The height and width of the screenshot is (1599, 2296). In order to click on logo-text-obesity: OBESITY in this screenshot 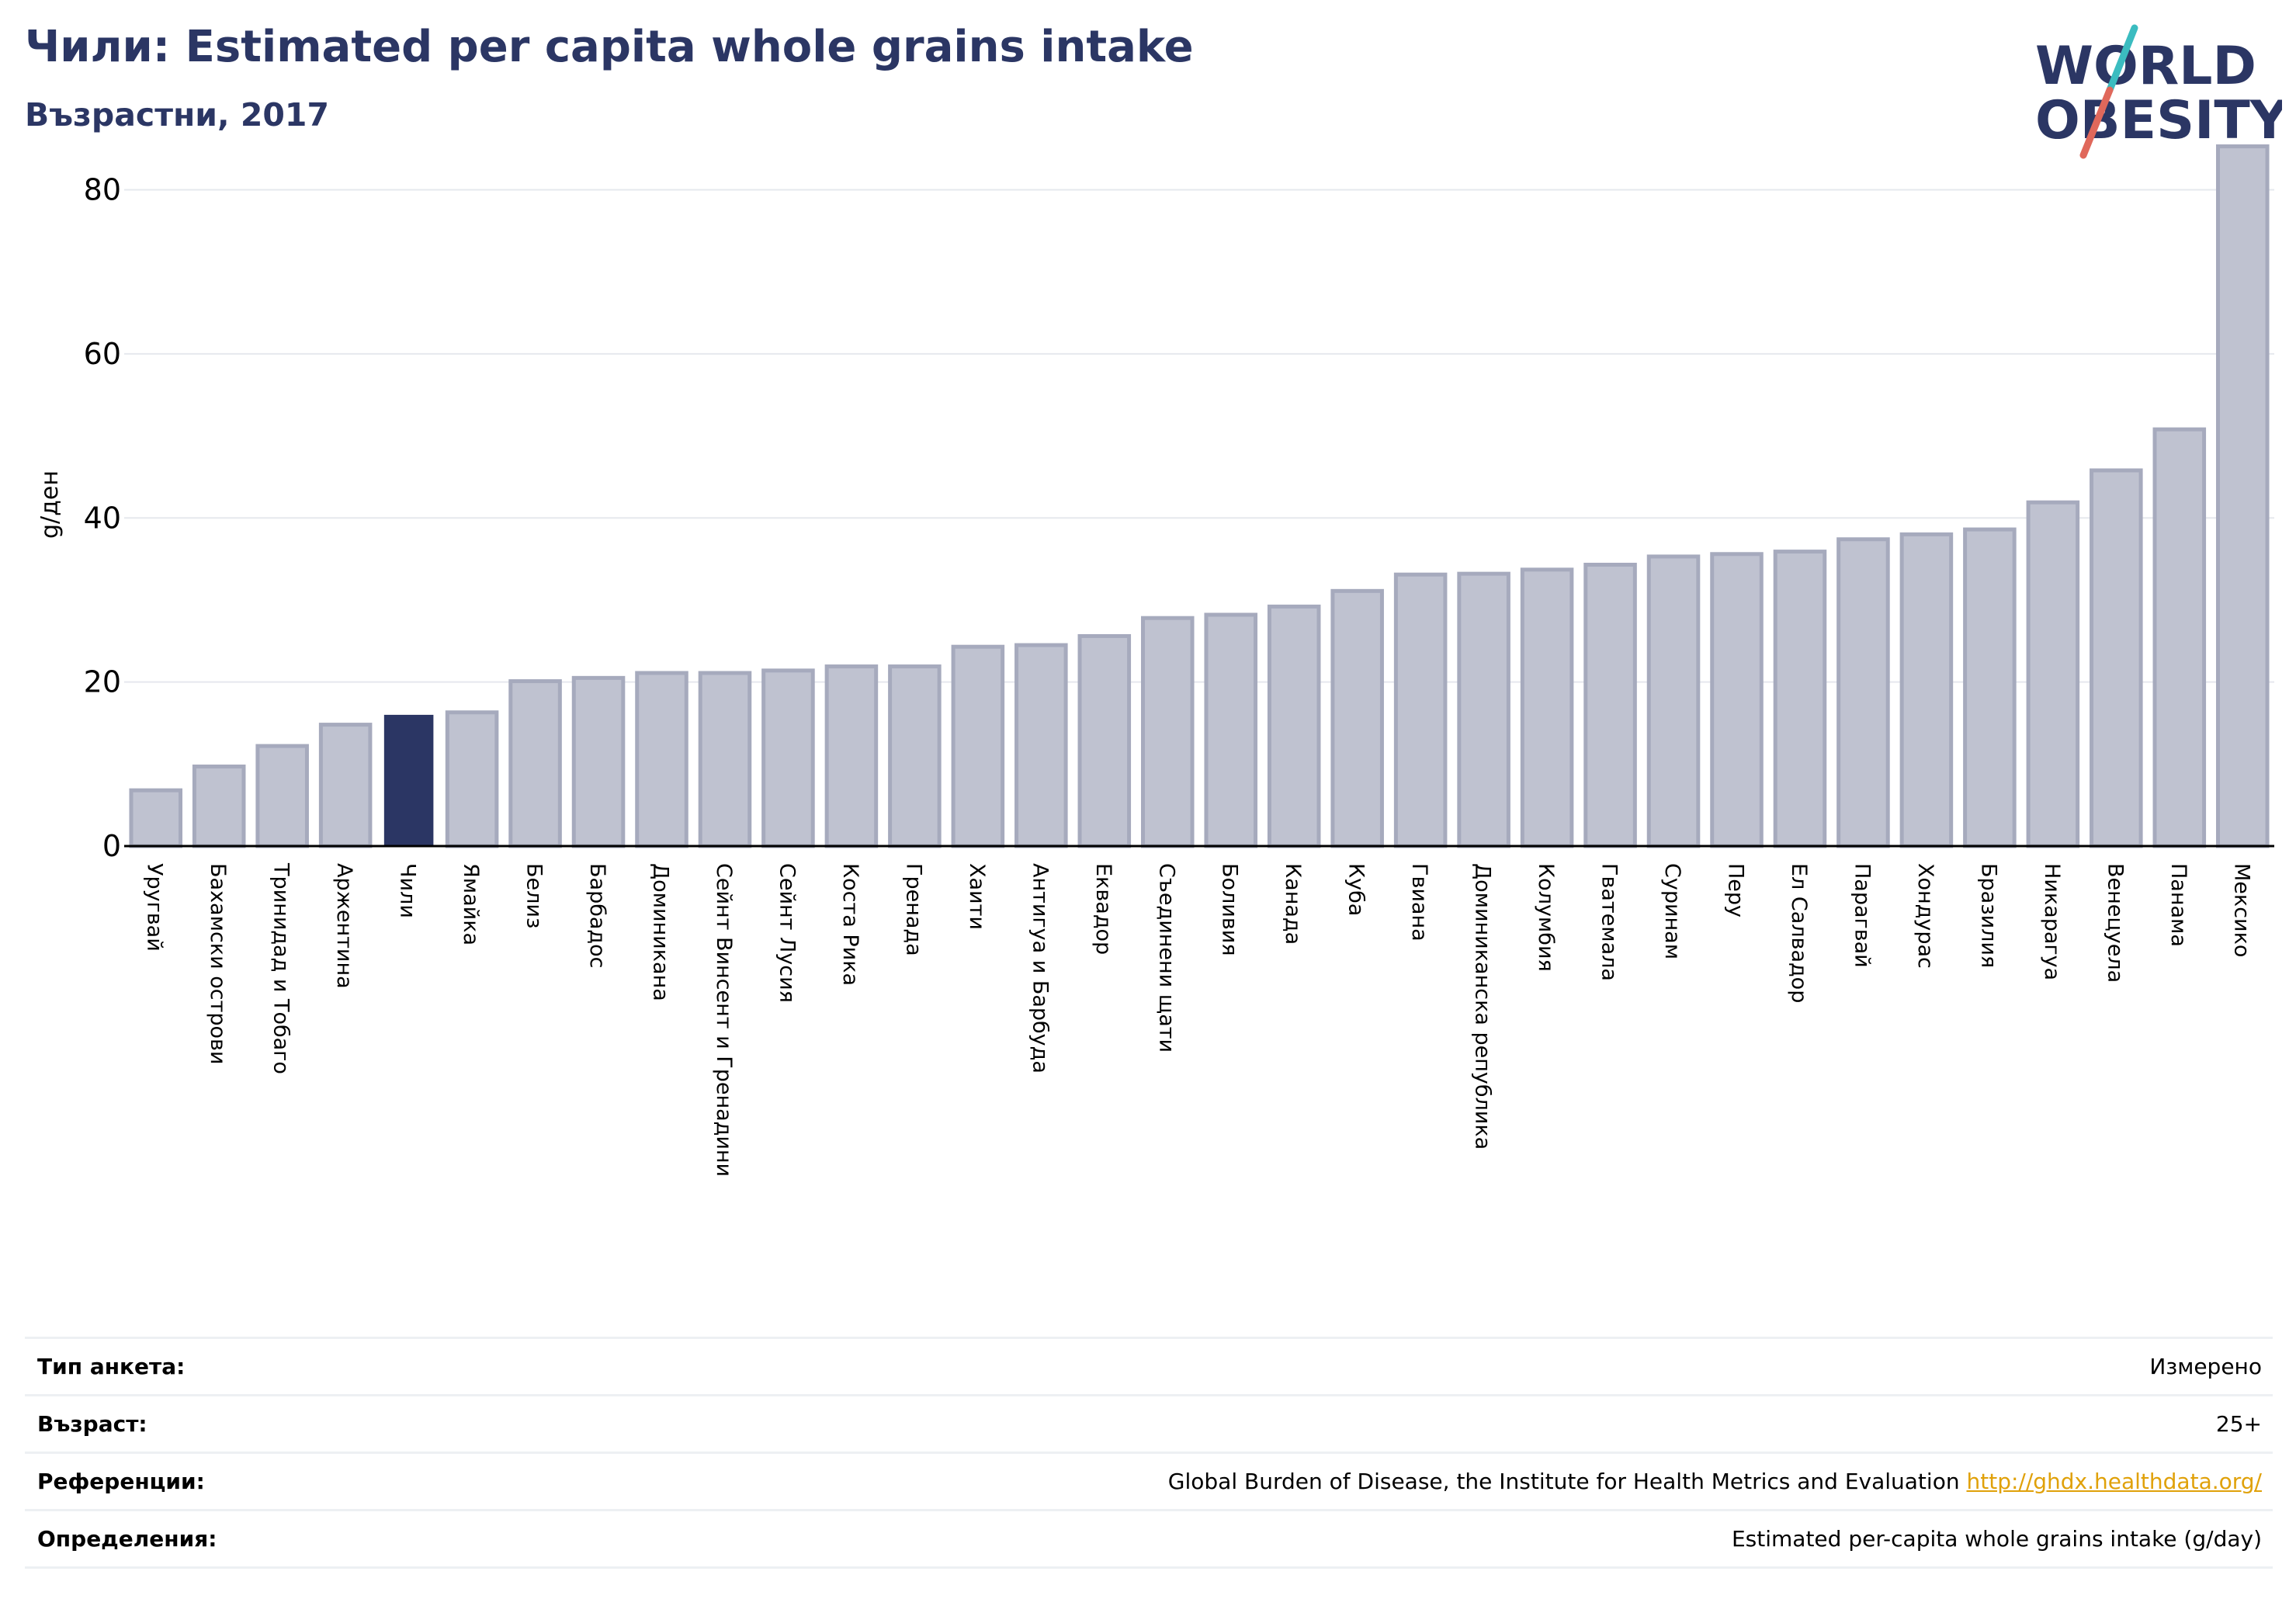, I will do `click(2158, 120)`.